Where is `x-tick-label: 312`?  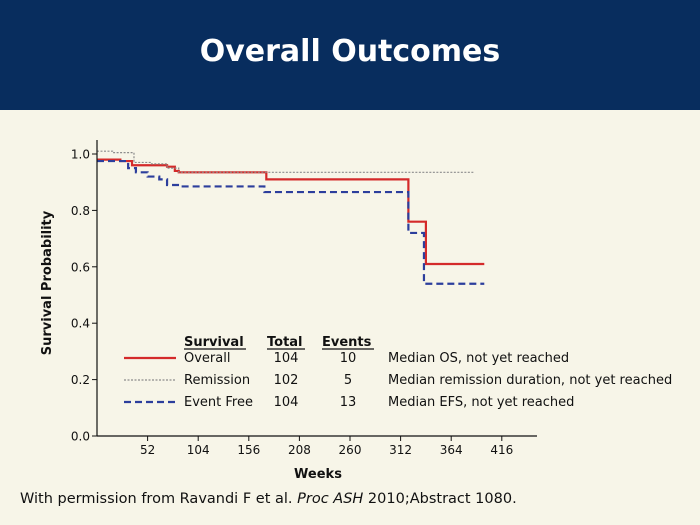
x-tick-label: 312 is located at coordinates (400, 450).